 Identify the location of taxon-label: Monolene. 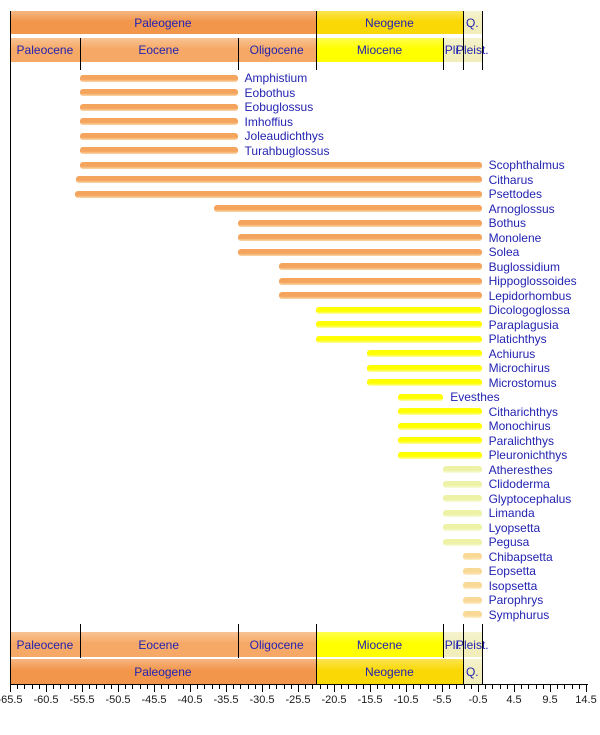
(515, 237).